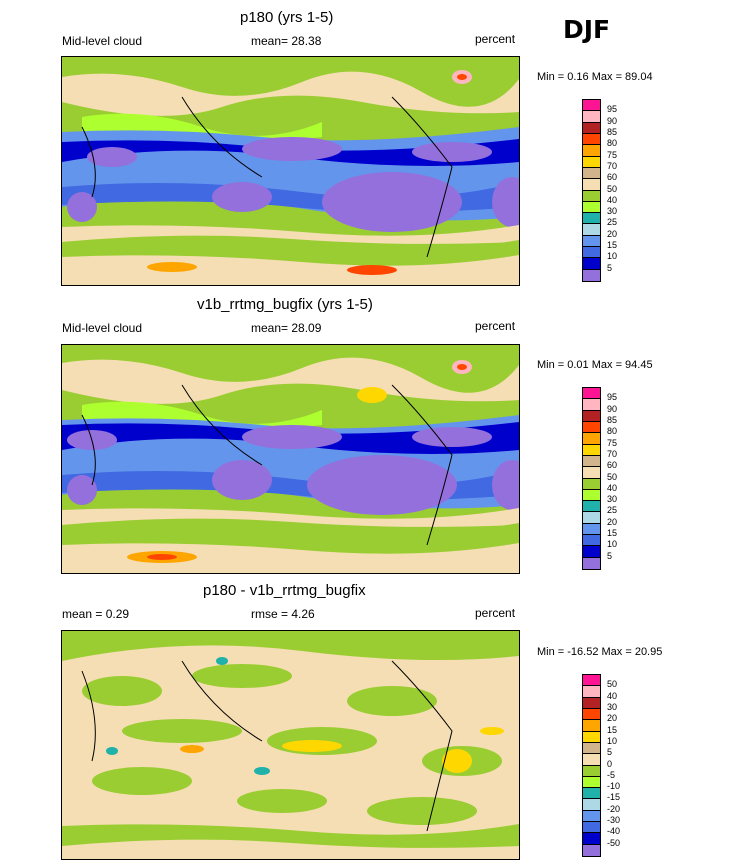 The height and width of the screenshot is (865, 732). I want to click on panel-3-rmse-label: rmse = 4.26, so click(283, 614).